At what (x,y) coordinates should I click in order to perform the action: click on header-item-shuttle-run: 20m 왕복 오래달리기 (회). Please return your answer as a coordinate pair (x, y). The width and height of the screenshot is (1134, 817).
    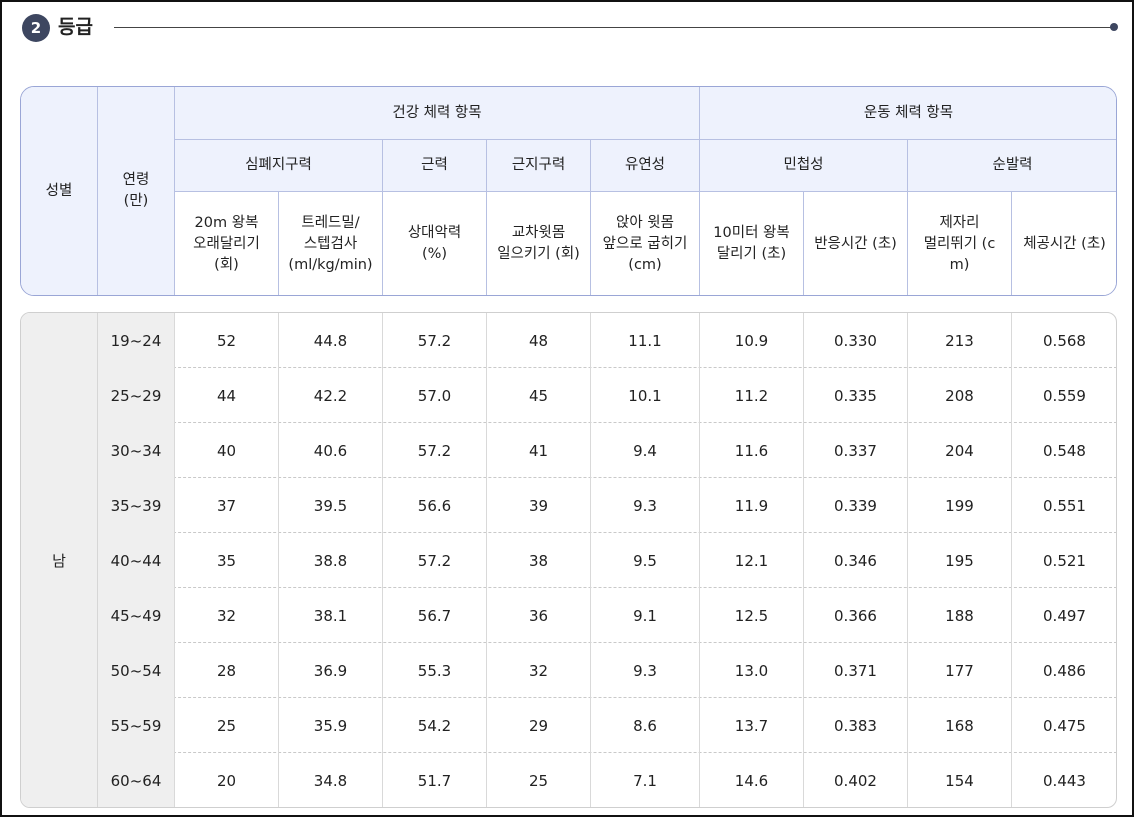
    Looking at the image, I should click on (227, 243).